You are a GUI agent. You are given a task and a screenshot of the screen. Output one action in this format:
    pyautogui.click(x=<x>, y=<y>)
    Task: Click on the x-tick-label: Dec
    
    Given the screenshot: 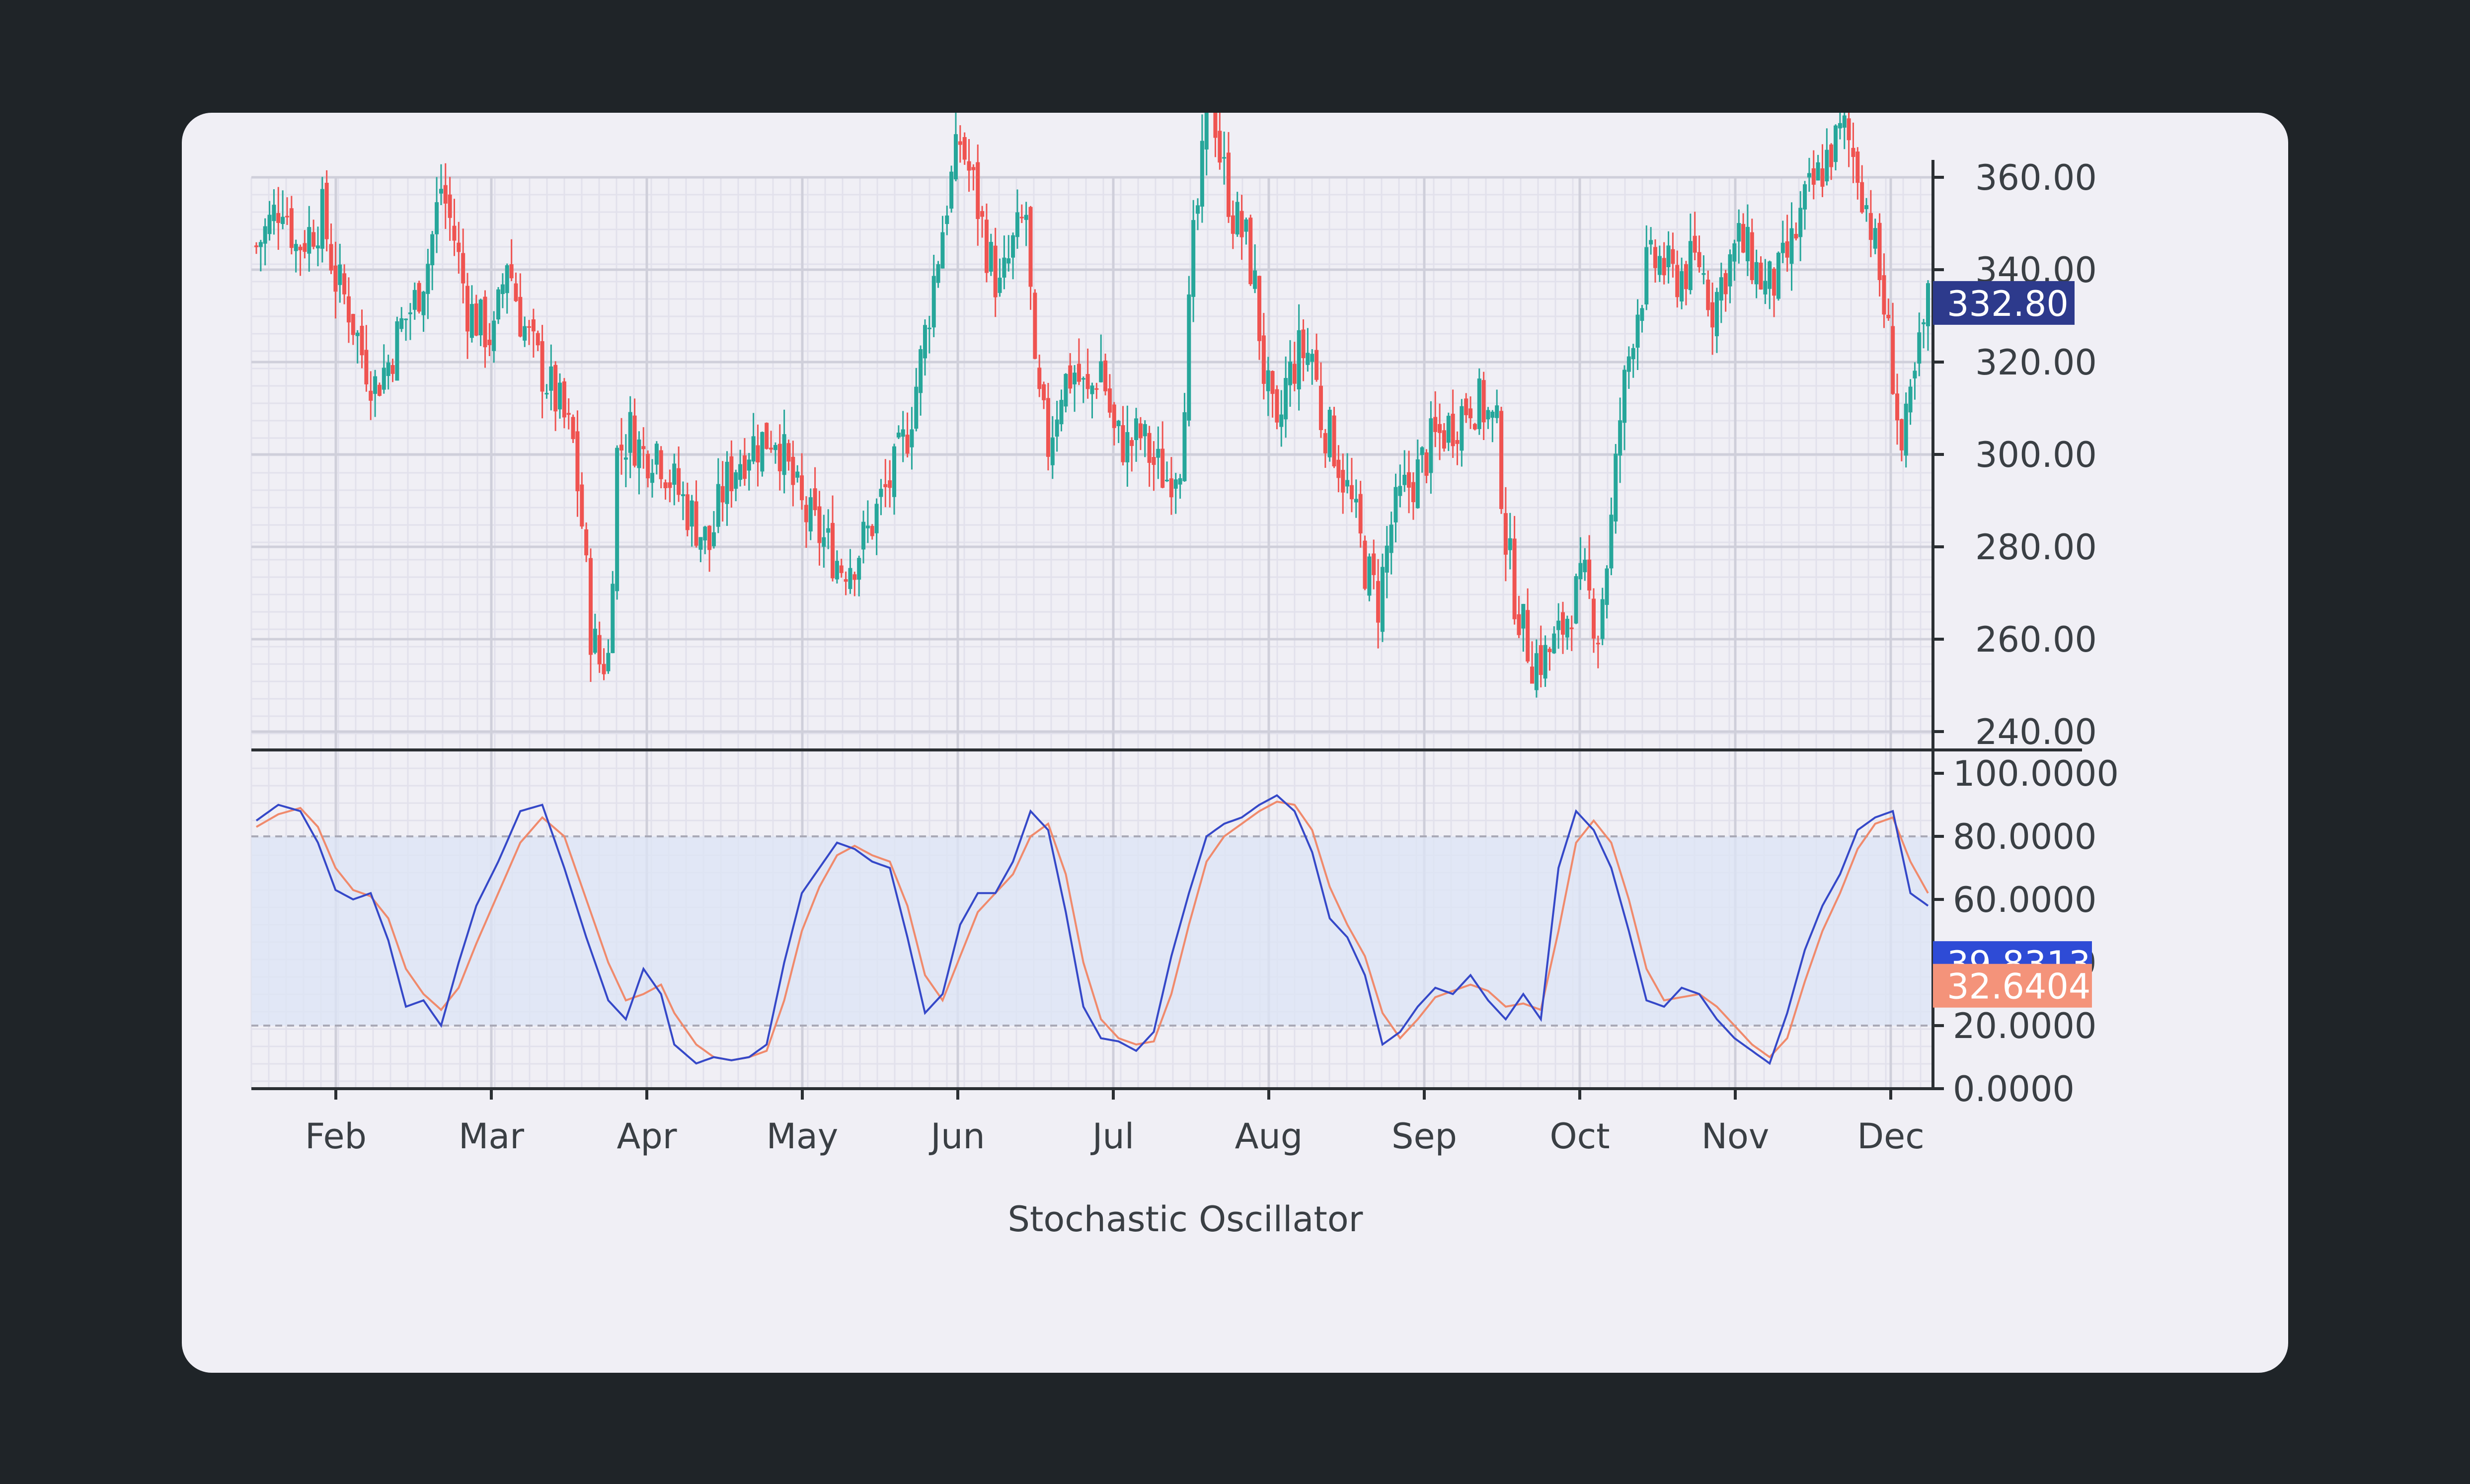 What is the action you would take?
    pyautogui.click(x=1891, y=1136)
    